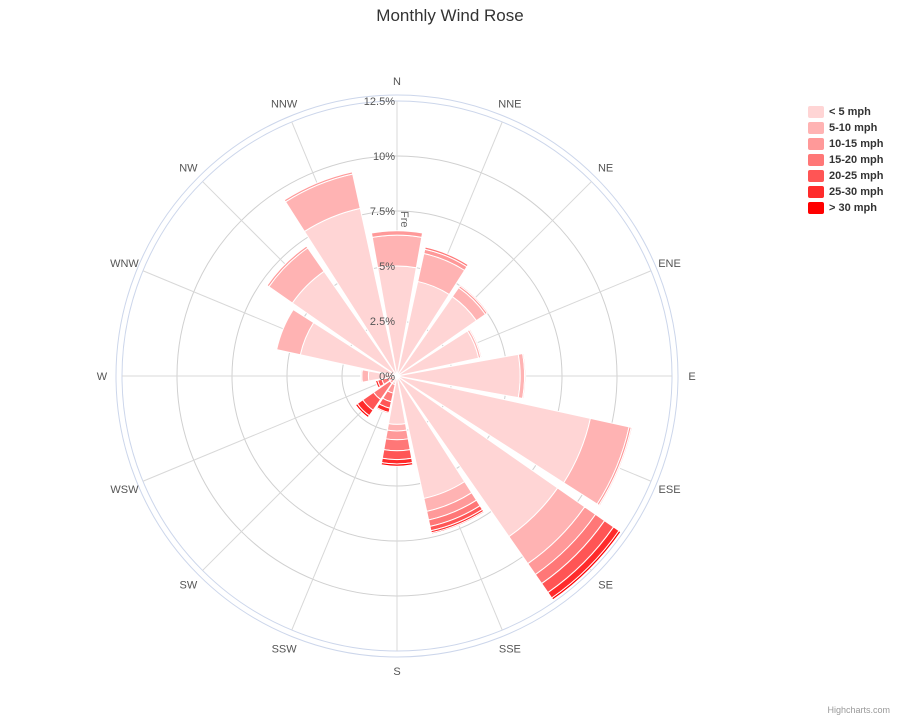 This screenshot has height=720, width=900. I want to click on wind-bar-se-s6, so click(586, 565).